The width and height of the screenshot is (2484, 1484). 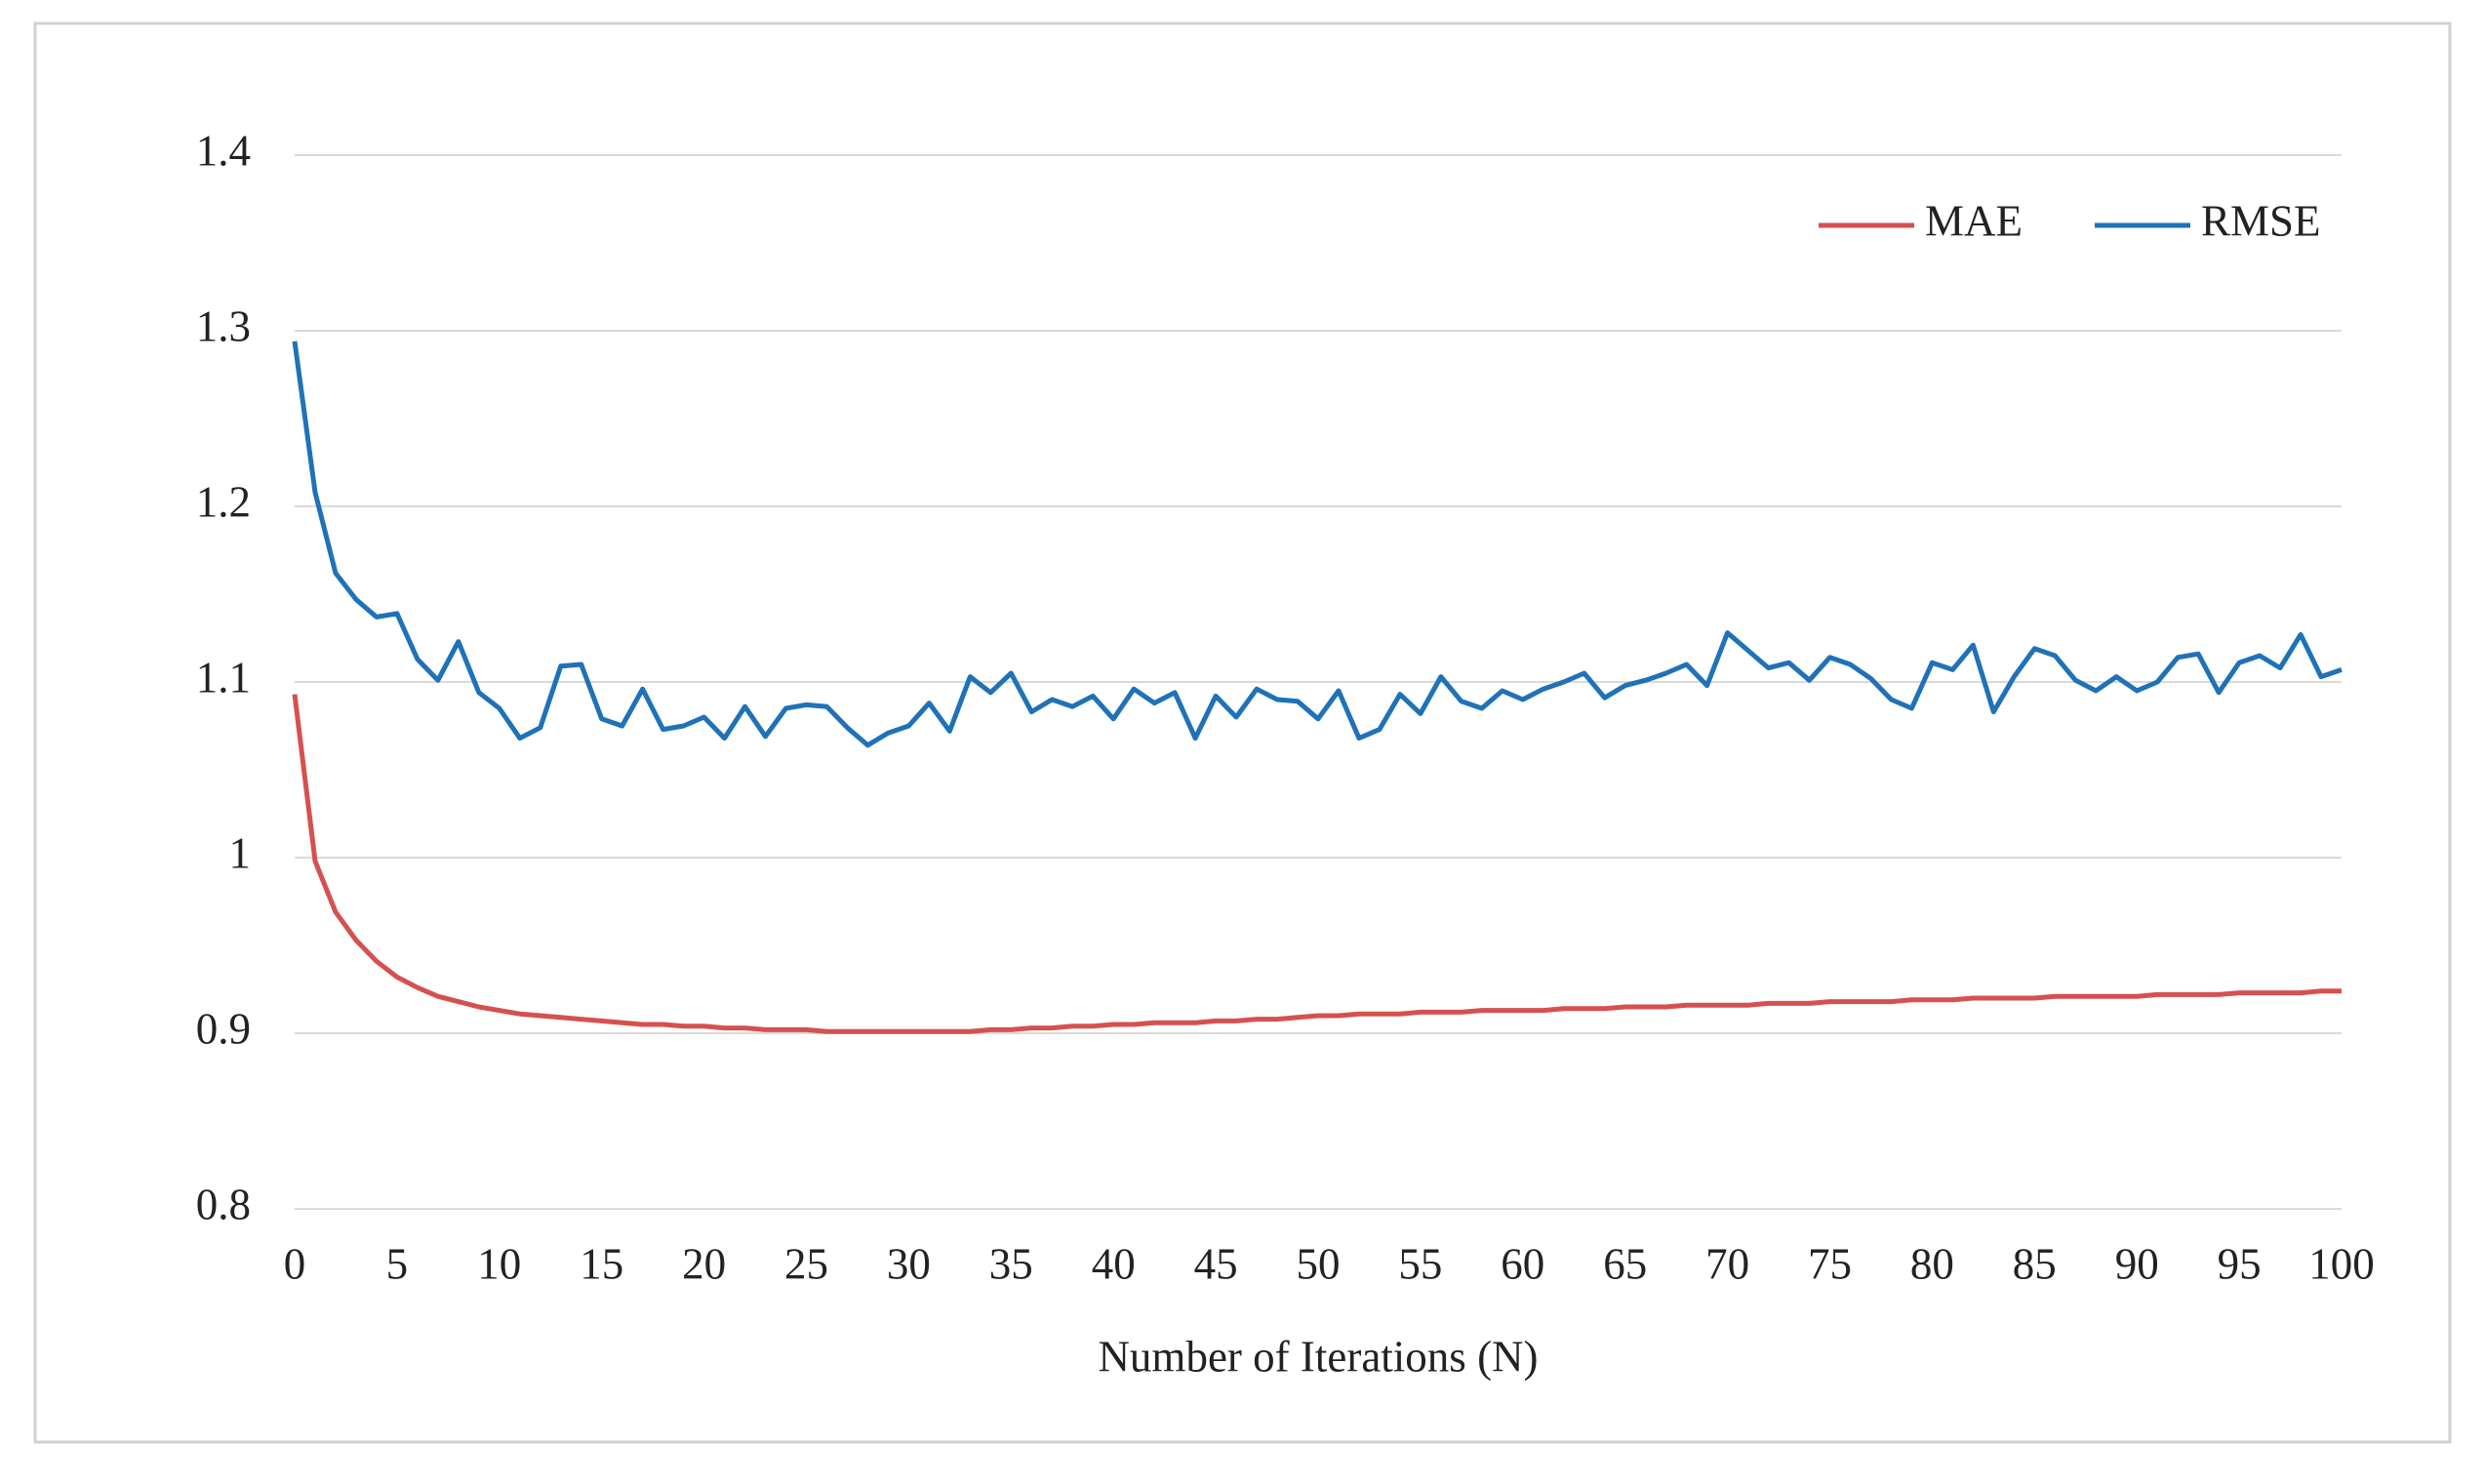 What do you see at coordinates (909, 1263) in the screenshot?
I see `x-tick-label: 30` at bounding box center [909, 1263].